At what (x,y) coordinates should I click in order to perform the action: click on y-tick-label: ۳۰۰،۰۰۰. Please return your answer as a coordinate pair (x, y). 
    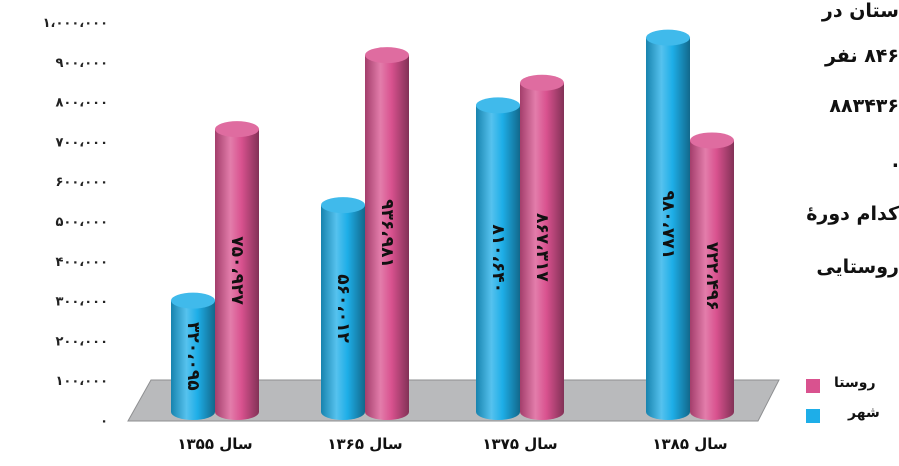
    Looking at the image, I should click on (81, 302).